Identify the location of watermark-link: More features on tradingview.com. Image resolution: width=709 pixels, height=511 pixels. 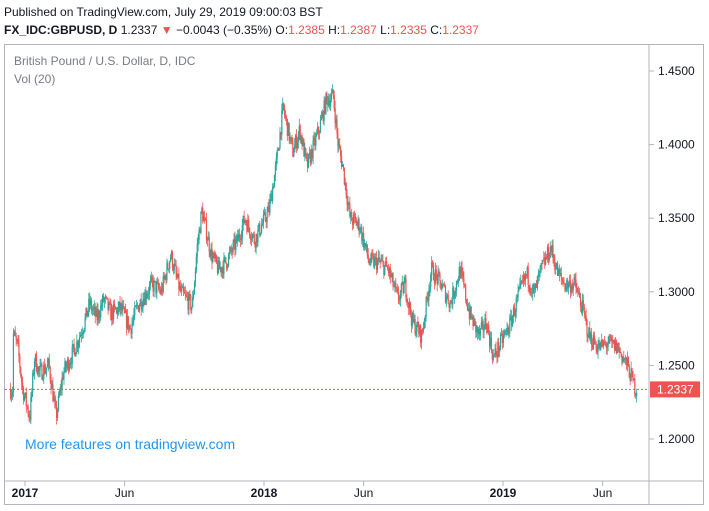
(130, 444).